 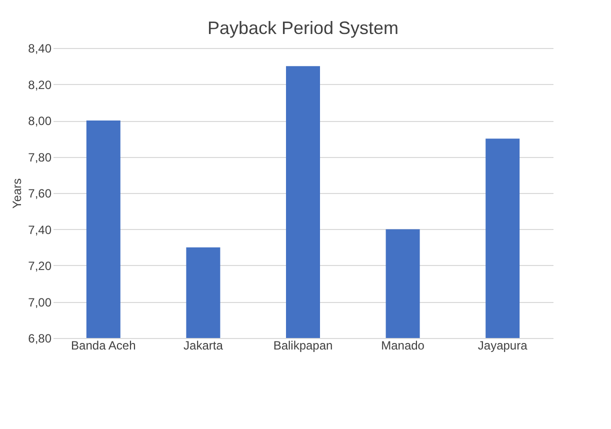 I want to click on y-tick-label: 7,60, so click(x=40, y=193).